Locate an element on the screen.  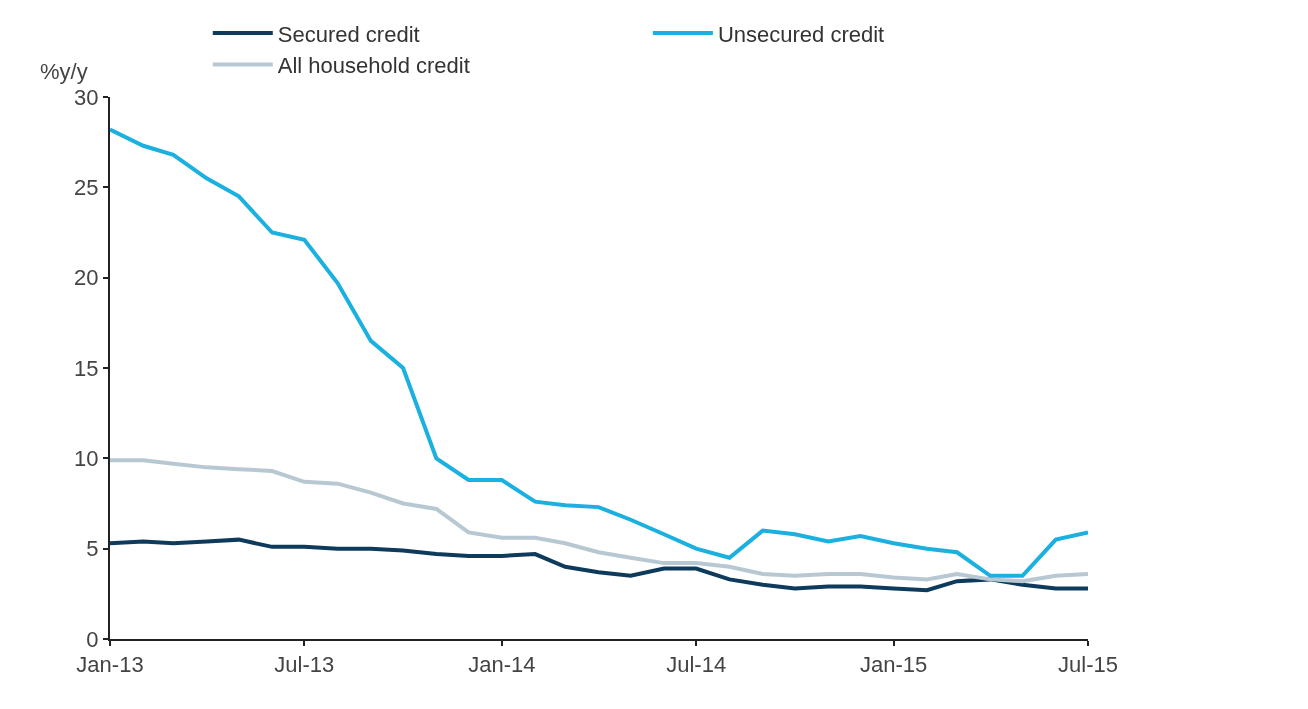
x-tick-label: Jan-13 is located at coordinates (110, 665).